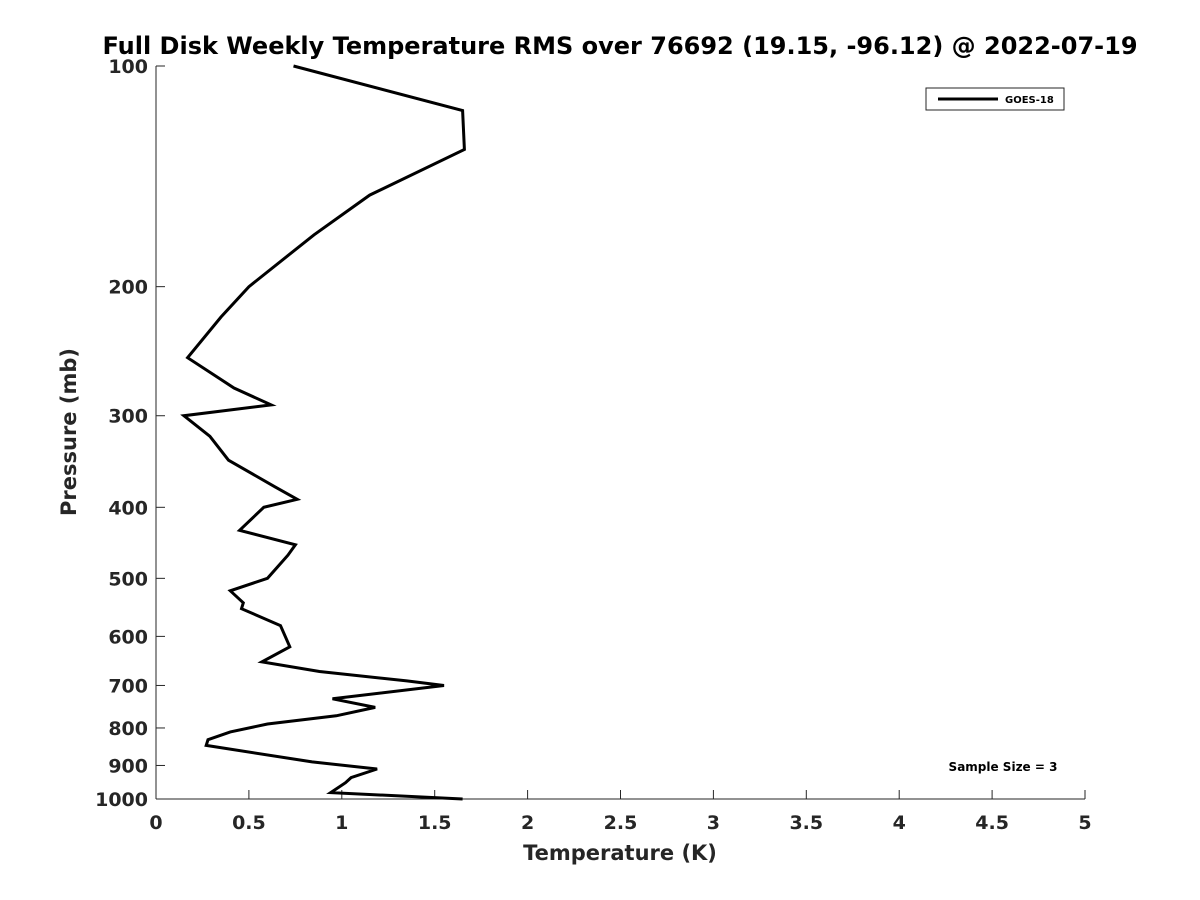 This screenshot has height=900, width=1200. Describe the element at coordinates (121, 800) in the screenshot. I see `y-tick-label: 1000` at that location.